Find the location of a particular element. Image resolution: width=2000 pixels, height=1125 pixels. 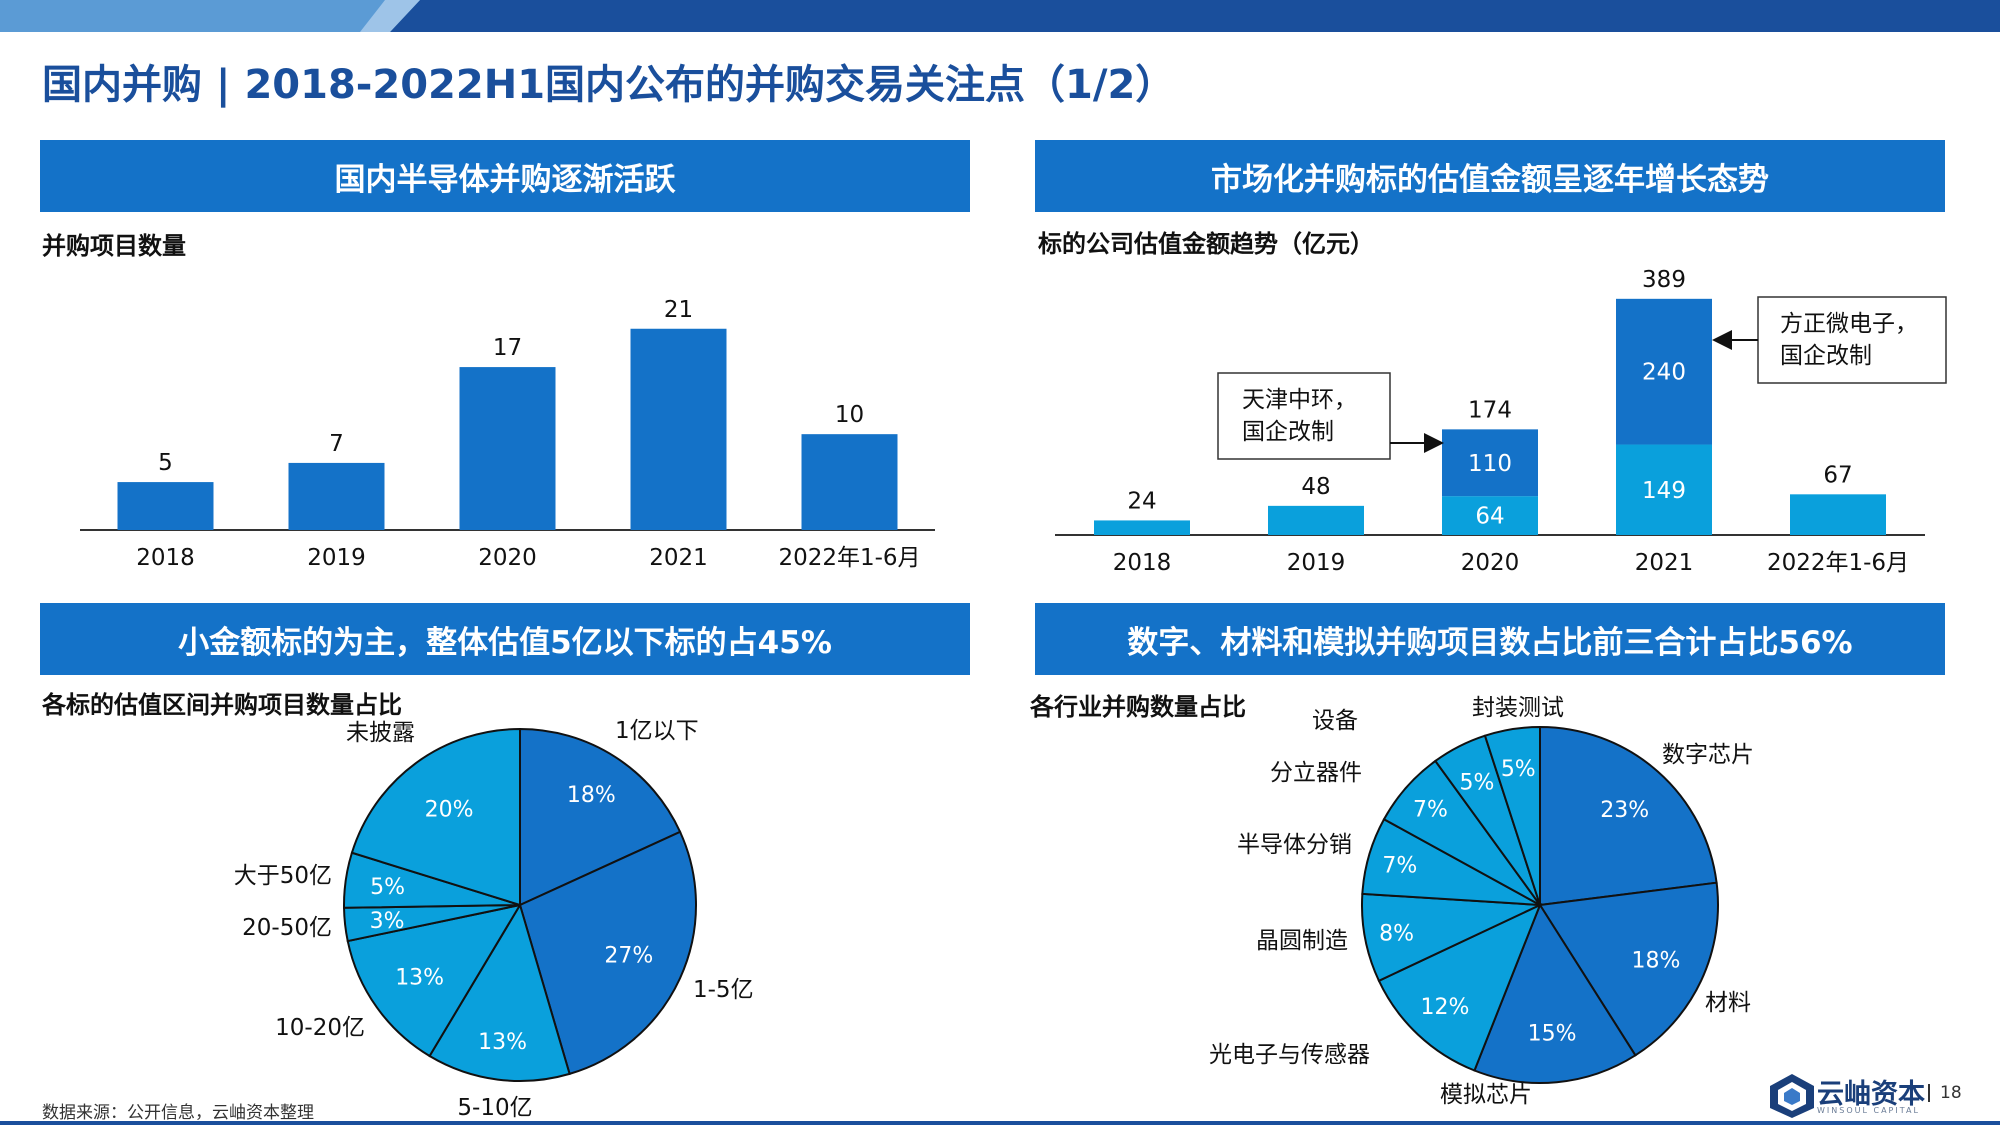

pie-slice-封装测试 is located at coordinates (1512, 815).